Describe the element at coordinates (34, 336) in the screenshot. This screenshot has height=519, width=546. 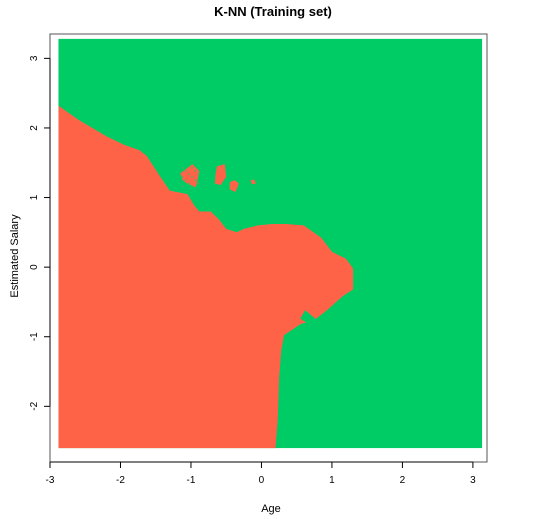
I see `y-tick-label: -1` at that location.